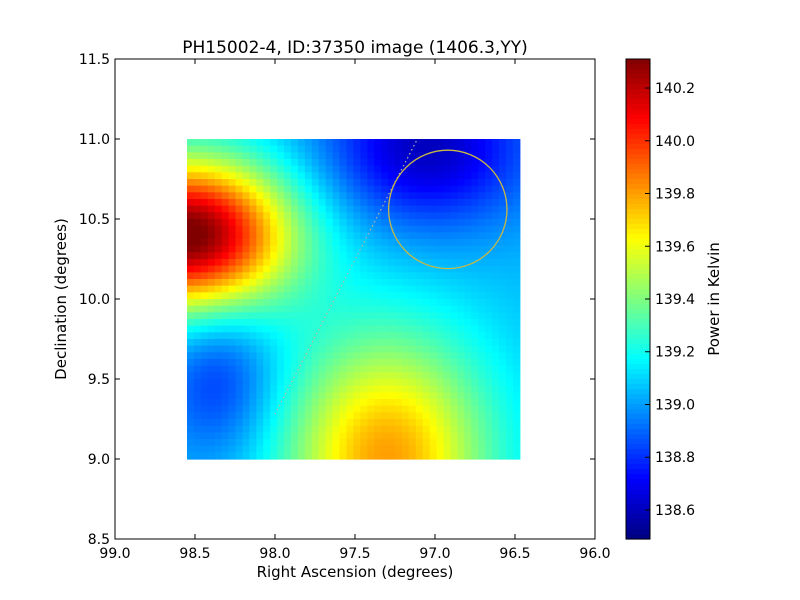 Image resolution: width=800 pixels, height=600 pixels. What do you see at coordinates (714, 299) in the screenshot?
I see `colorbar-label: Power in Kelvin` at bounding box center [714, 299].